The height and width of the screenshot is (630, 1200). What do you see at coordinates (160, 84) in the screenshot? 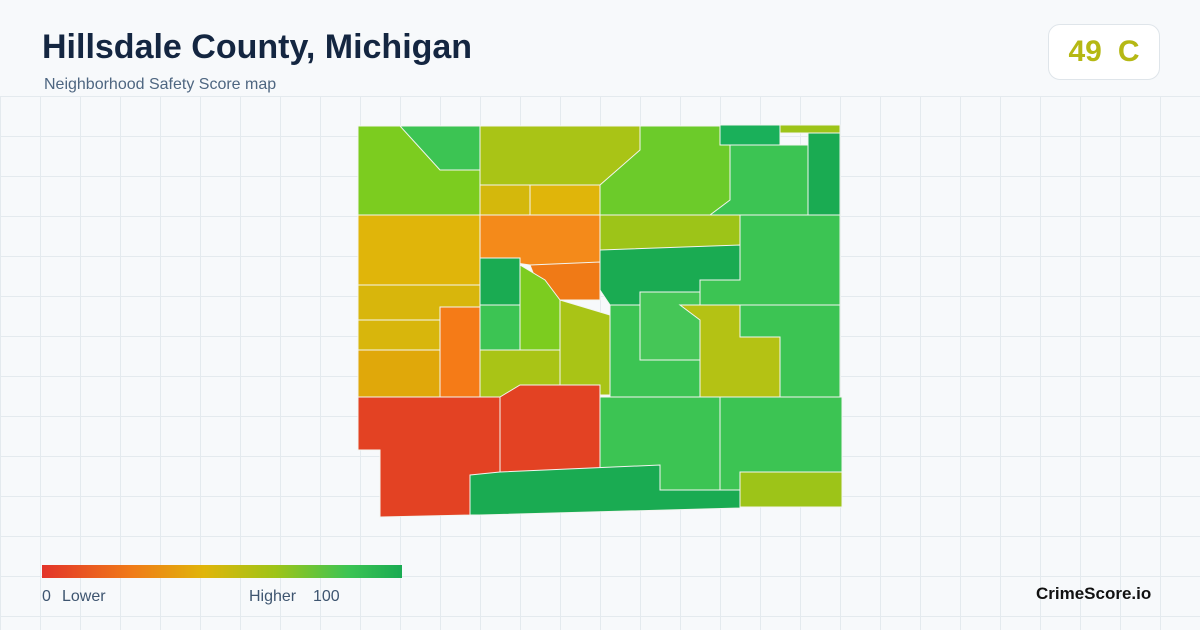
I see `subtitle: Neighborhood Safety Score map` at bounding box center [160, 84].